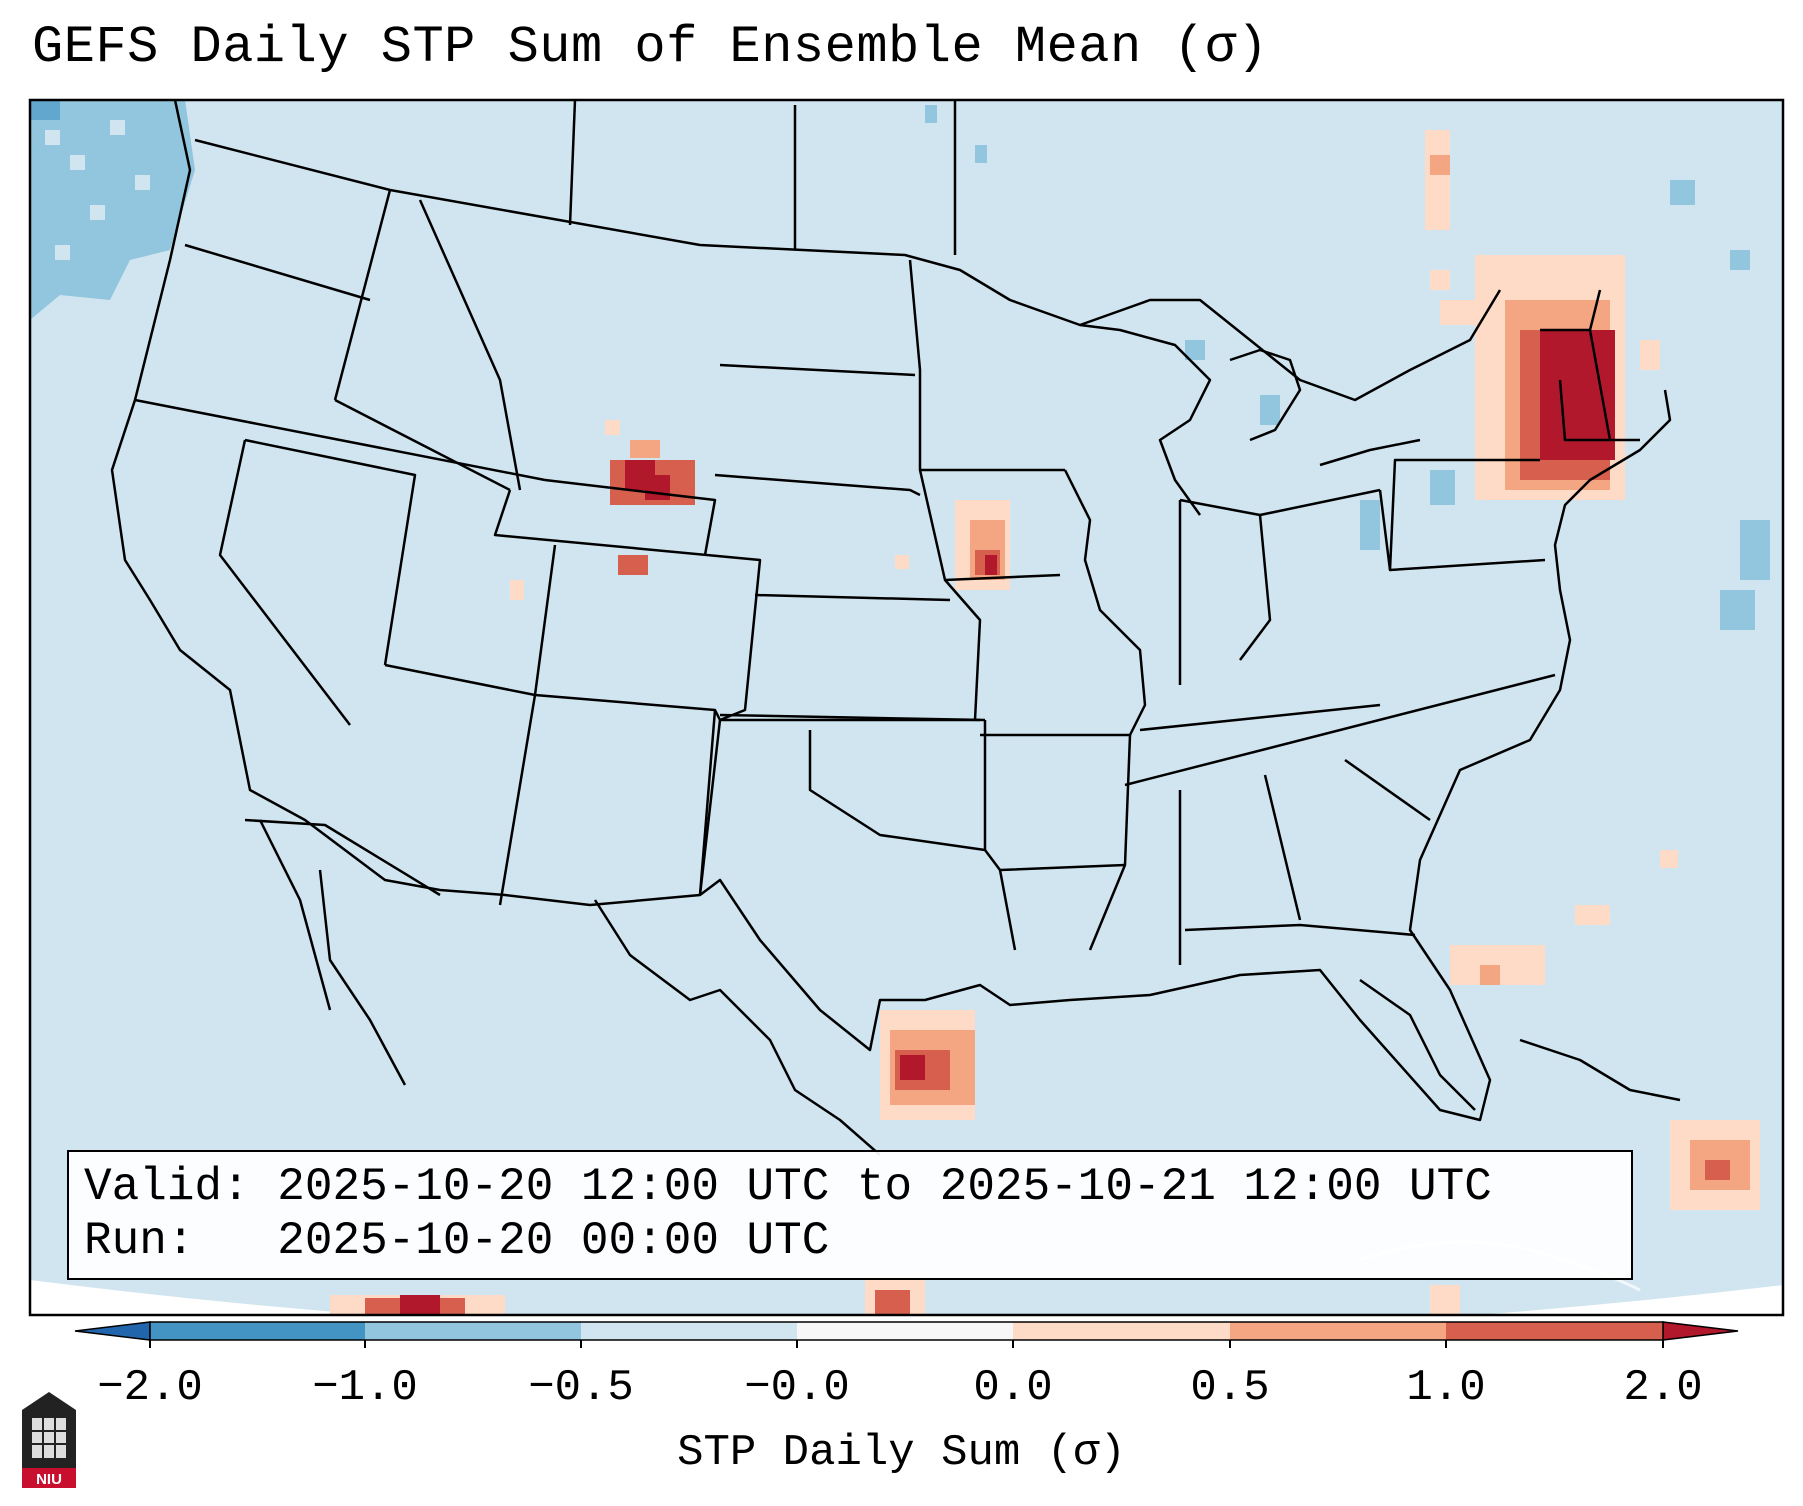  I want to click on run-value: 2025-10-20 00:00 UTC, so click(553, 1241).